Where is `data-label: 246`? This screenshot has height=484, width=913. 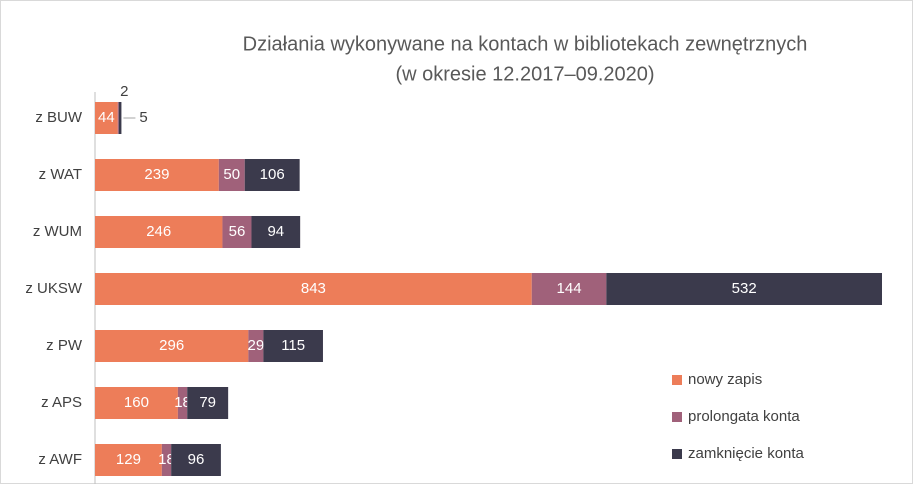 data-label: 246 is located at coordinates (158, 231).